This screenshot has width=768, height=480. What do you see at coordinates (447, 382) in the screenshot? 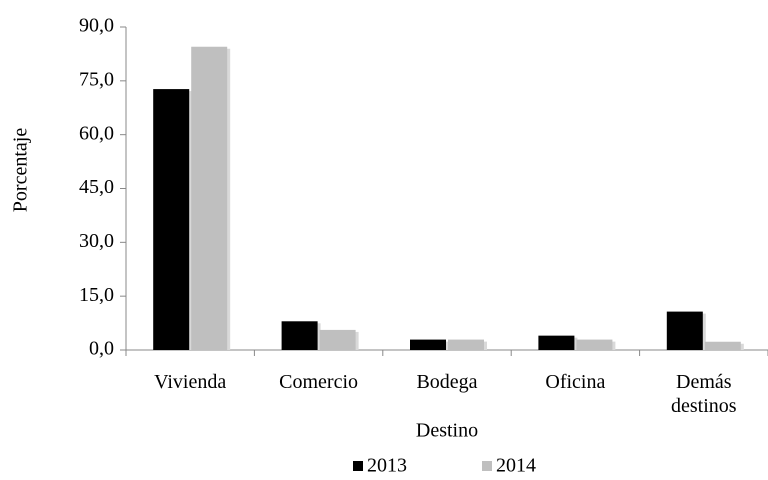
I see `x-tick-label: Bodega` at bounding box center [447, 382].